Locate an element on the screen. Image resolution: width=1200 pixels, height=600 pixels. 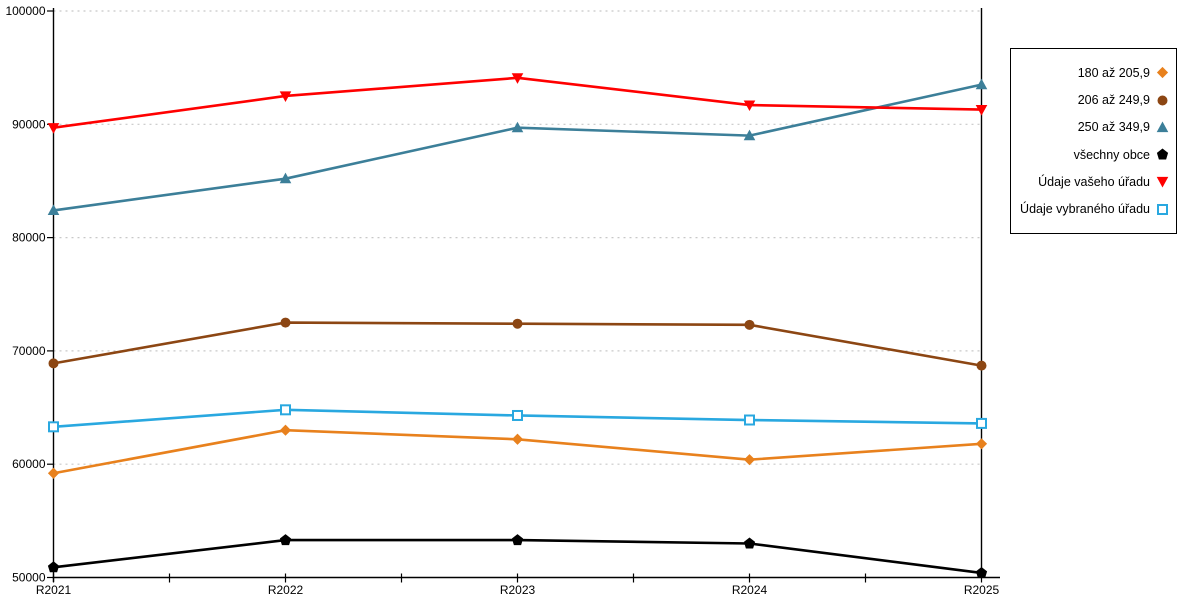
x-tick-label: R2022 is located at coordinates (286, 590).